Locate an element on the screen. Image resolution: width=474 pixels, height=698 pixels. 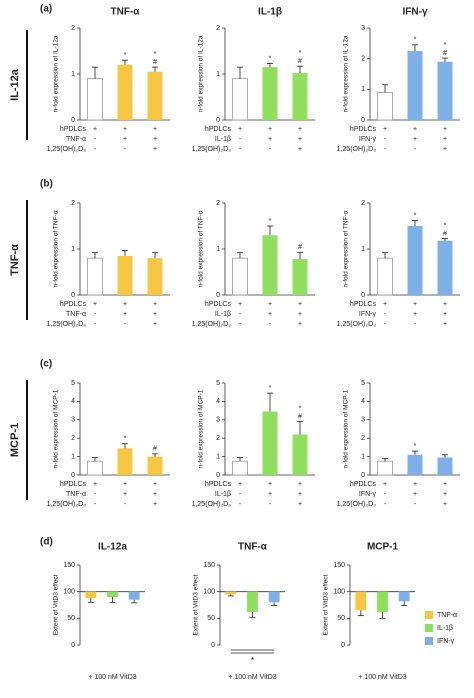
y-axis-label: n-fold expression of TNF-α is located at coordinates (56, 248).